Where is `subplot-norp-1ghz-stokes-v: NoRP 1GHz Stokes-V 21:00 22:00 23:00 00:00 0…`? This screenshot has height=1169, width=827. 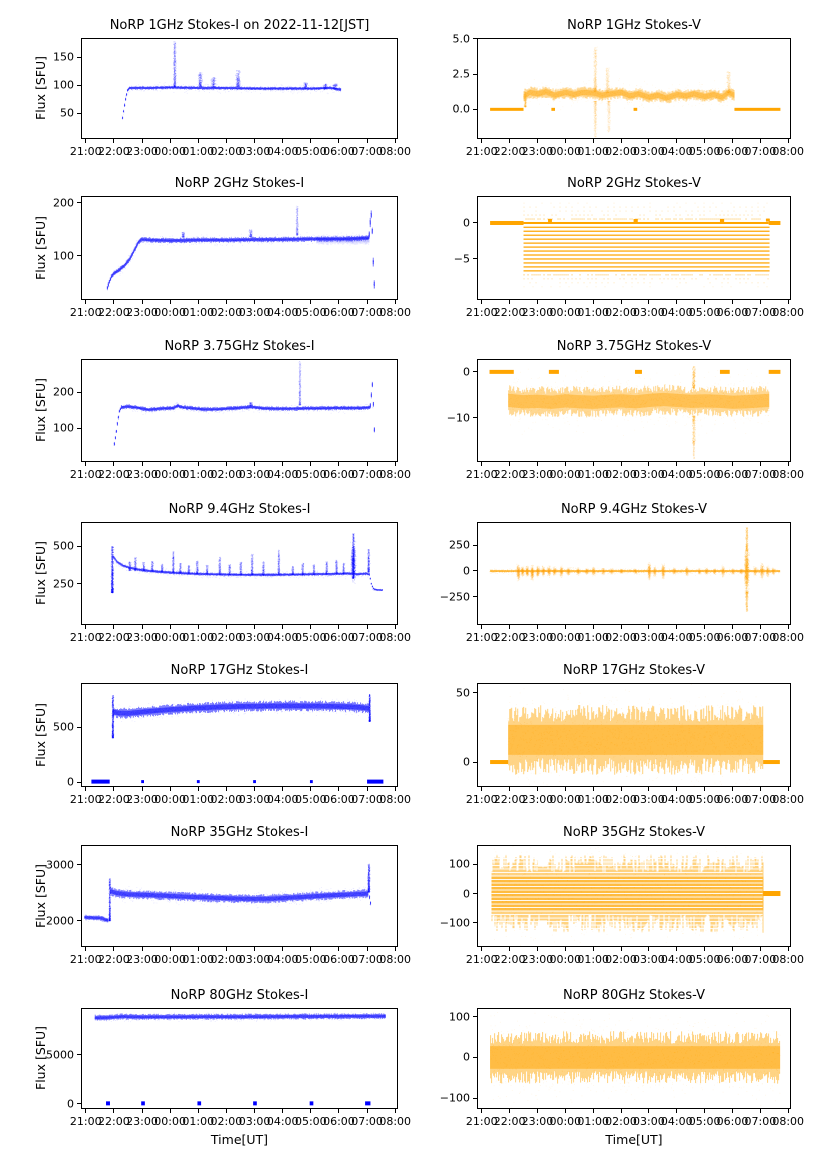 subplot-norp-1ghz-stokes-v: NoRP 1GHz Stokes-V 21:00 22:00 23:00 00:00 0… is located at coordinates (629, 89).